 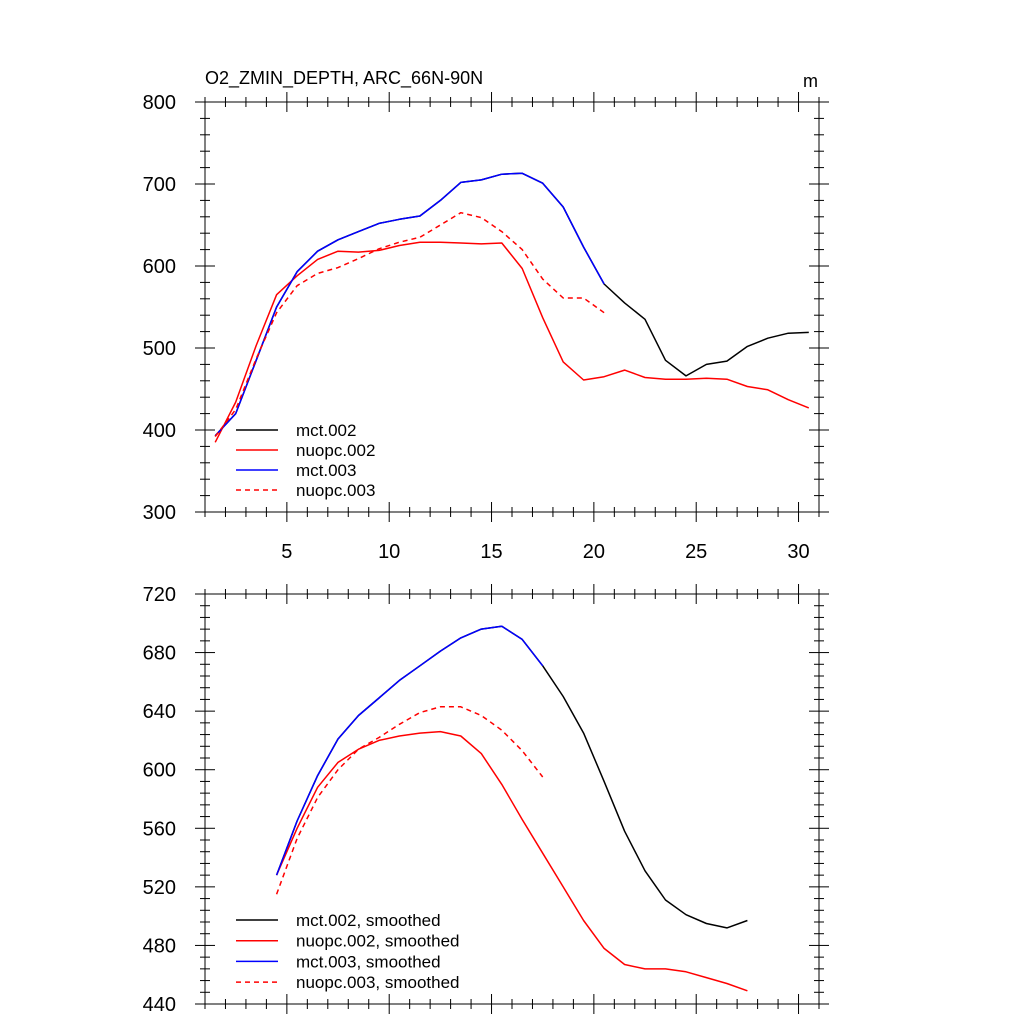 What do you see at coordinates (409, 800) in the screenshot?
I see `series-line-nuopc-003-smoothed` at bounding box center [409, 800].